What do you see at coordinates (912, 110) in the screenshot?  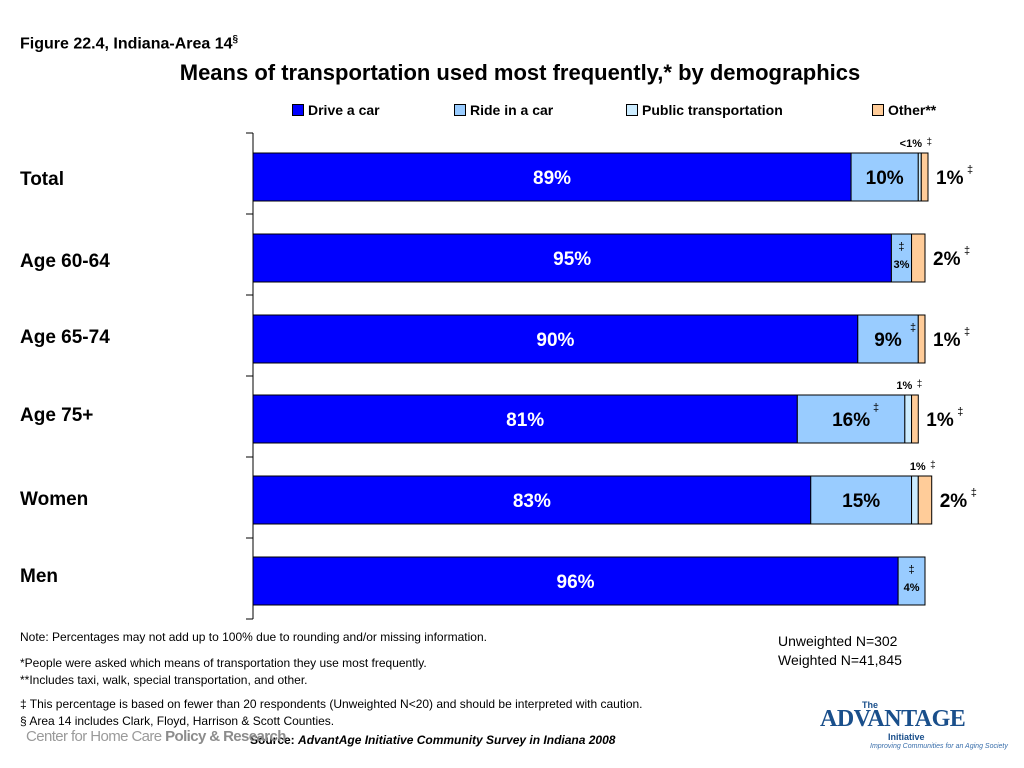 I see `legend-label-other: Other**` at bounding box center [912, 110].